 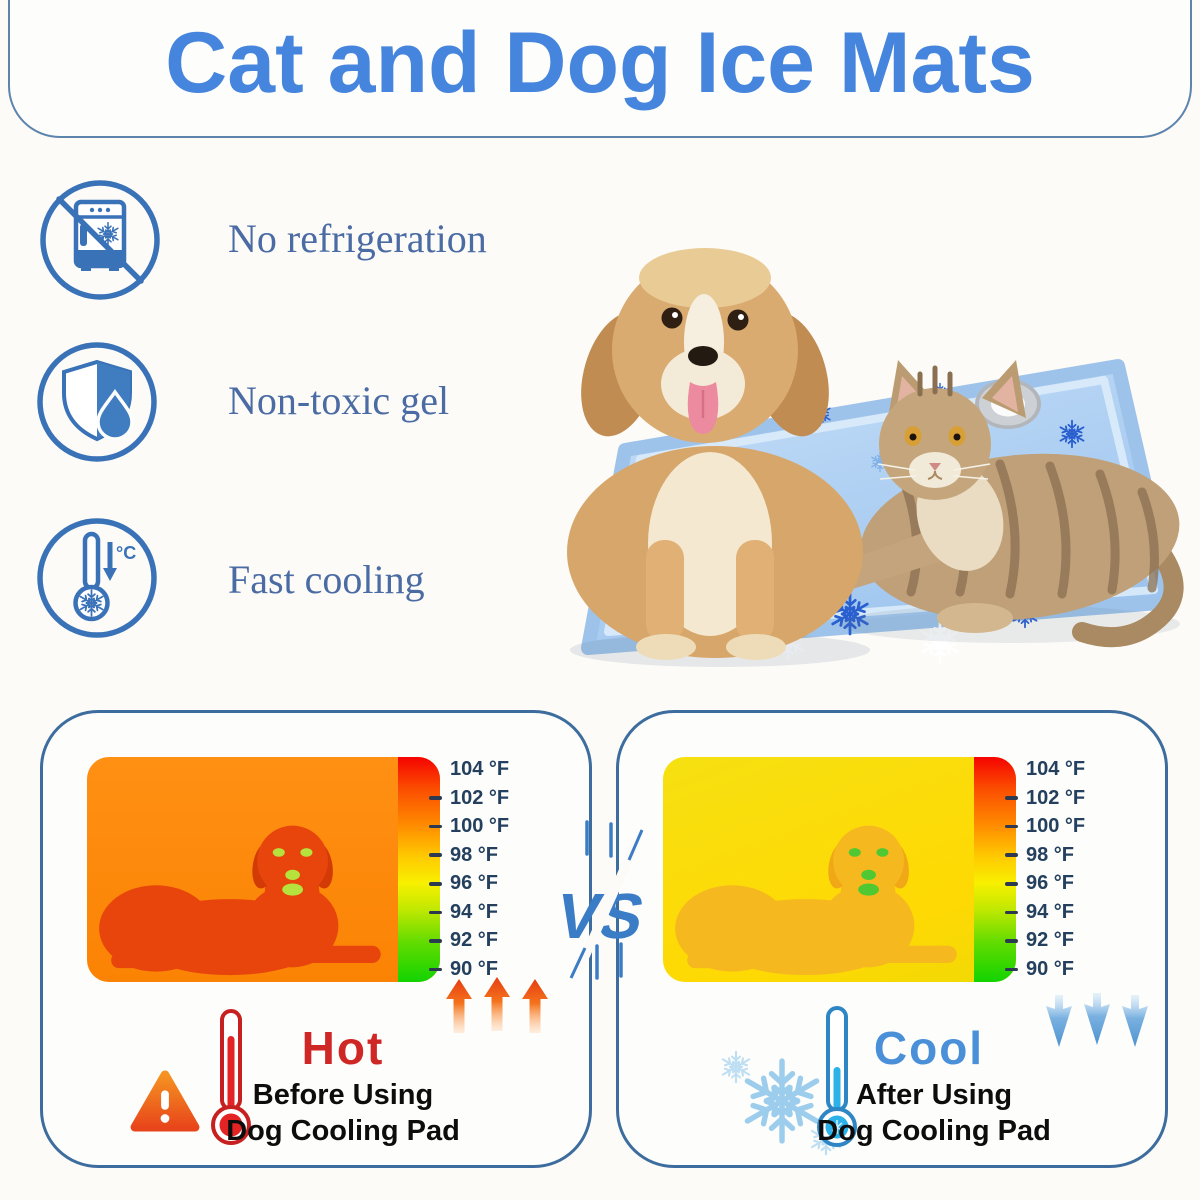 What do you see at coordinates (343, 1131) in the screenshot?
I see `cooling-pad-label-before: Dog Cooling Pad` at bounding box center [343, 1131].